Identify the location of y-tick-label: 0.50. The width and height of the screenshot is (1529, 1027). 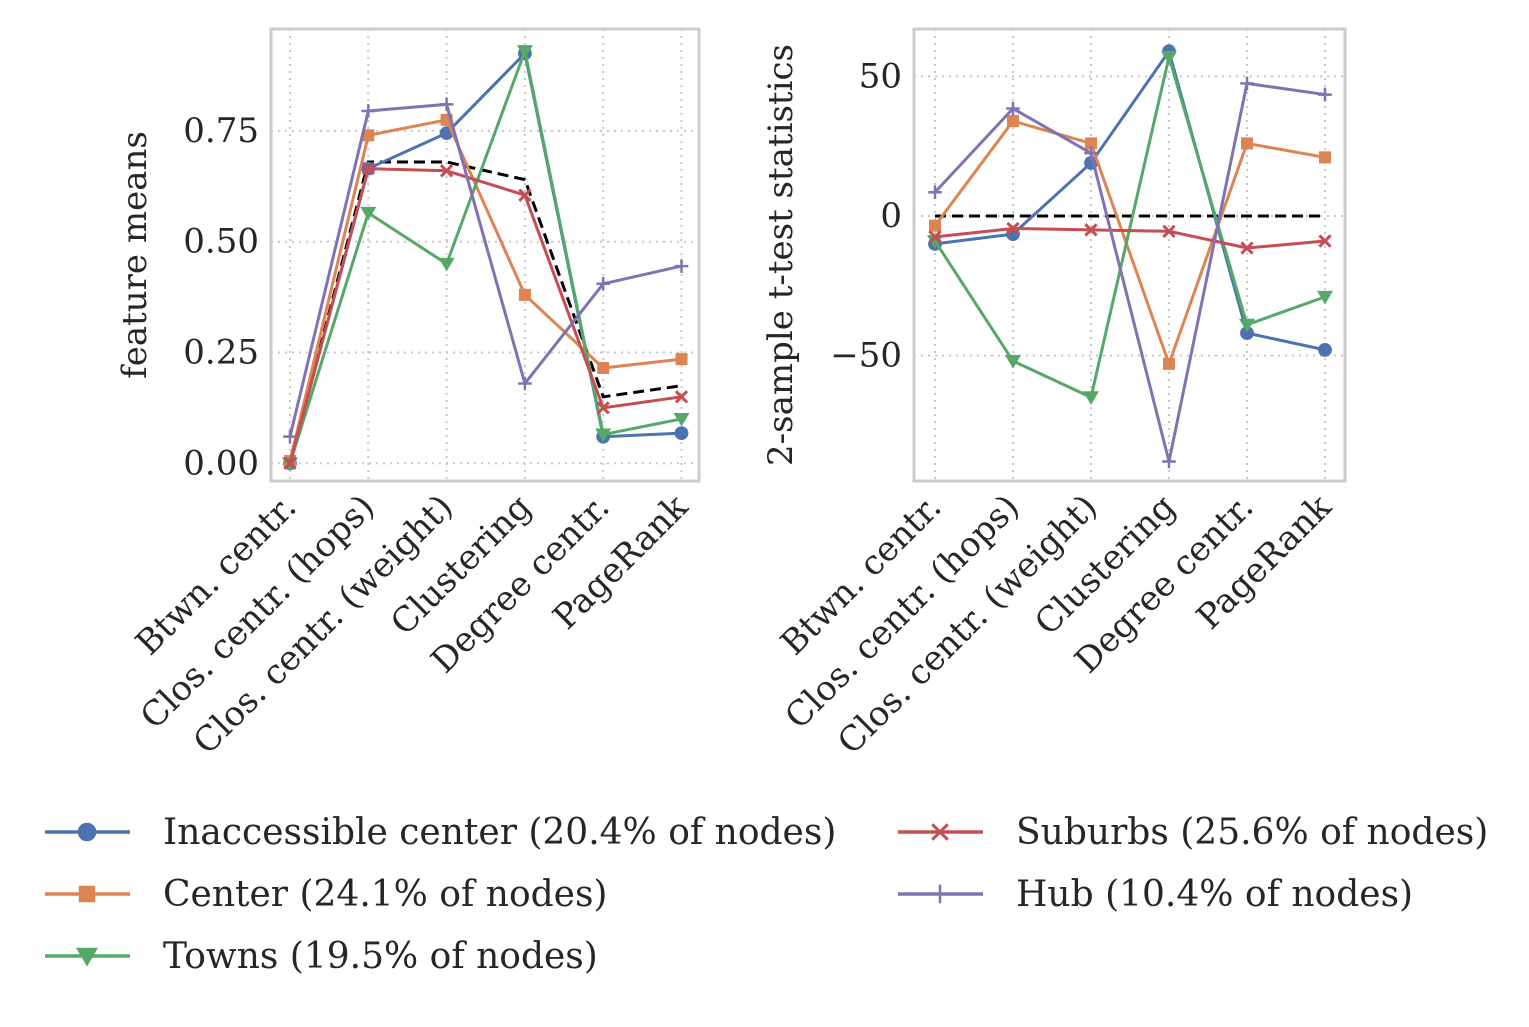
(221, 242).